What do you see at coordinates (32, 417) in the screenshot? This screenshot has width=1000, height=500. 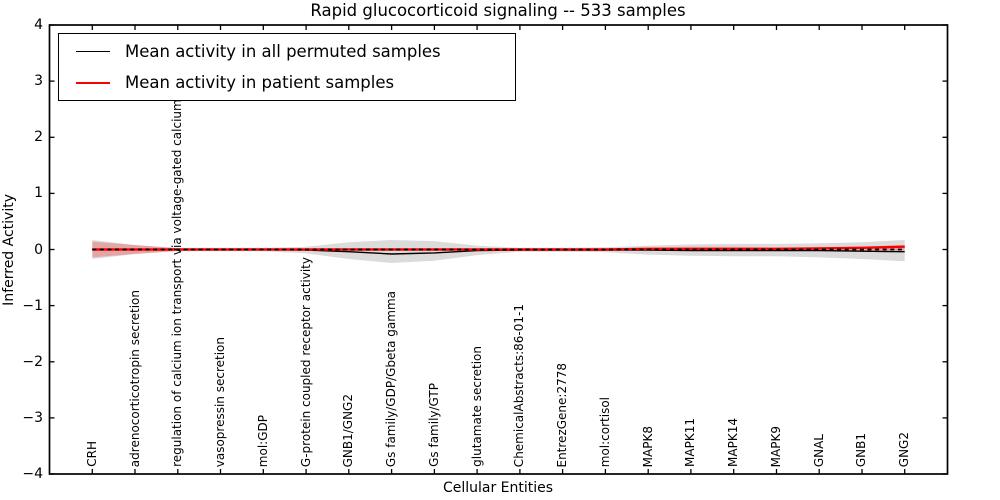 I see `y-tick-label: −3` at bounding box center [32, 417].